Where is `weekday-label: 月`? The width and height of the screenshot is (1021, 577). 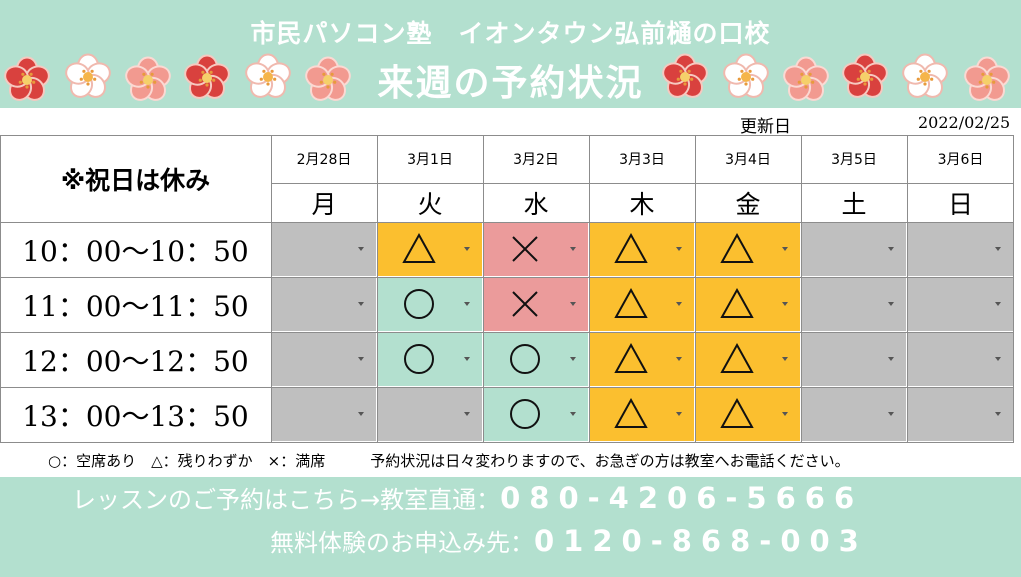 weekday-label: 月 is located at coordinates (324, 204).